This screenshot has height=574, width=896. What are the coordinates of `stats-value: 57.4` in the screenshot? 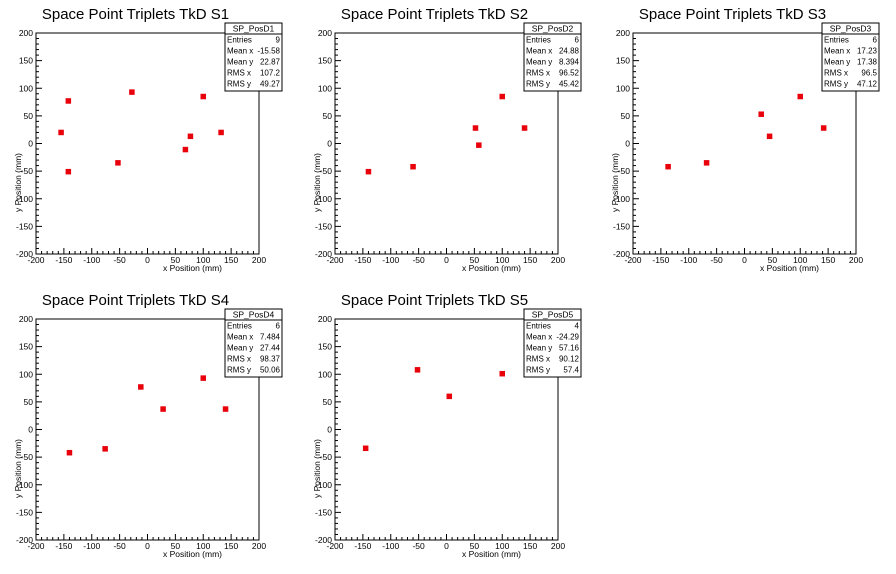 It's located at (571, 370).